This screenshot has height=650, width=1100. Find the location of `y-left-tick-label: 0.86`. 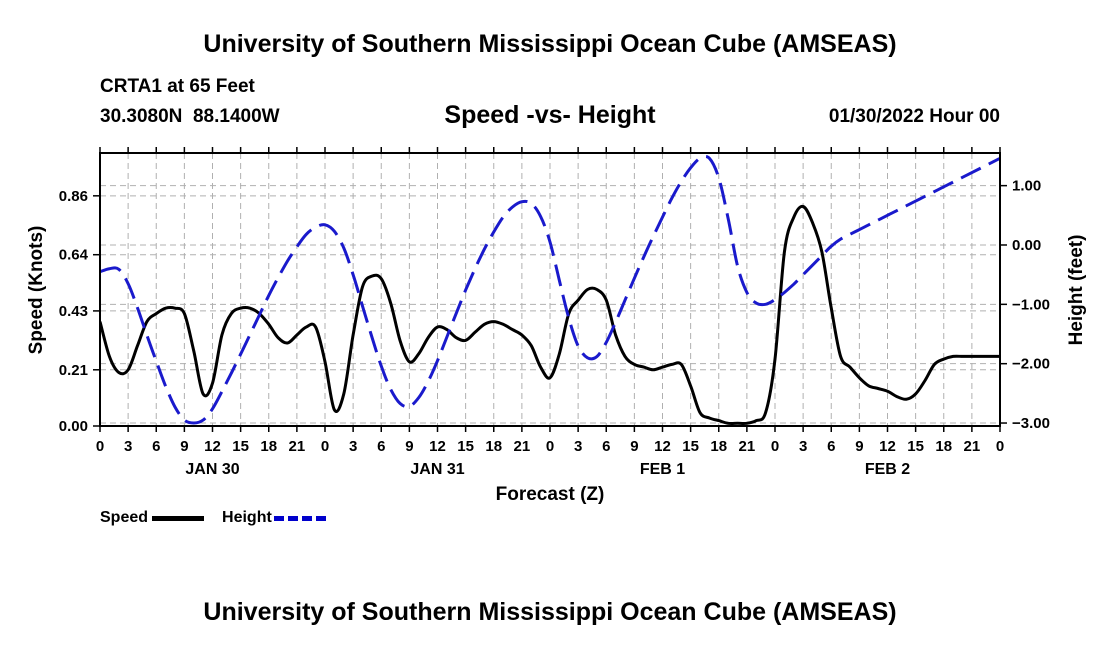

y-left-tick-label: 0.86 is located at coordinates (73, 196).